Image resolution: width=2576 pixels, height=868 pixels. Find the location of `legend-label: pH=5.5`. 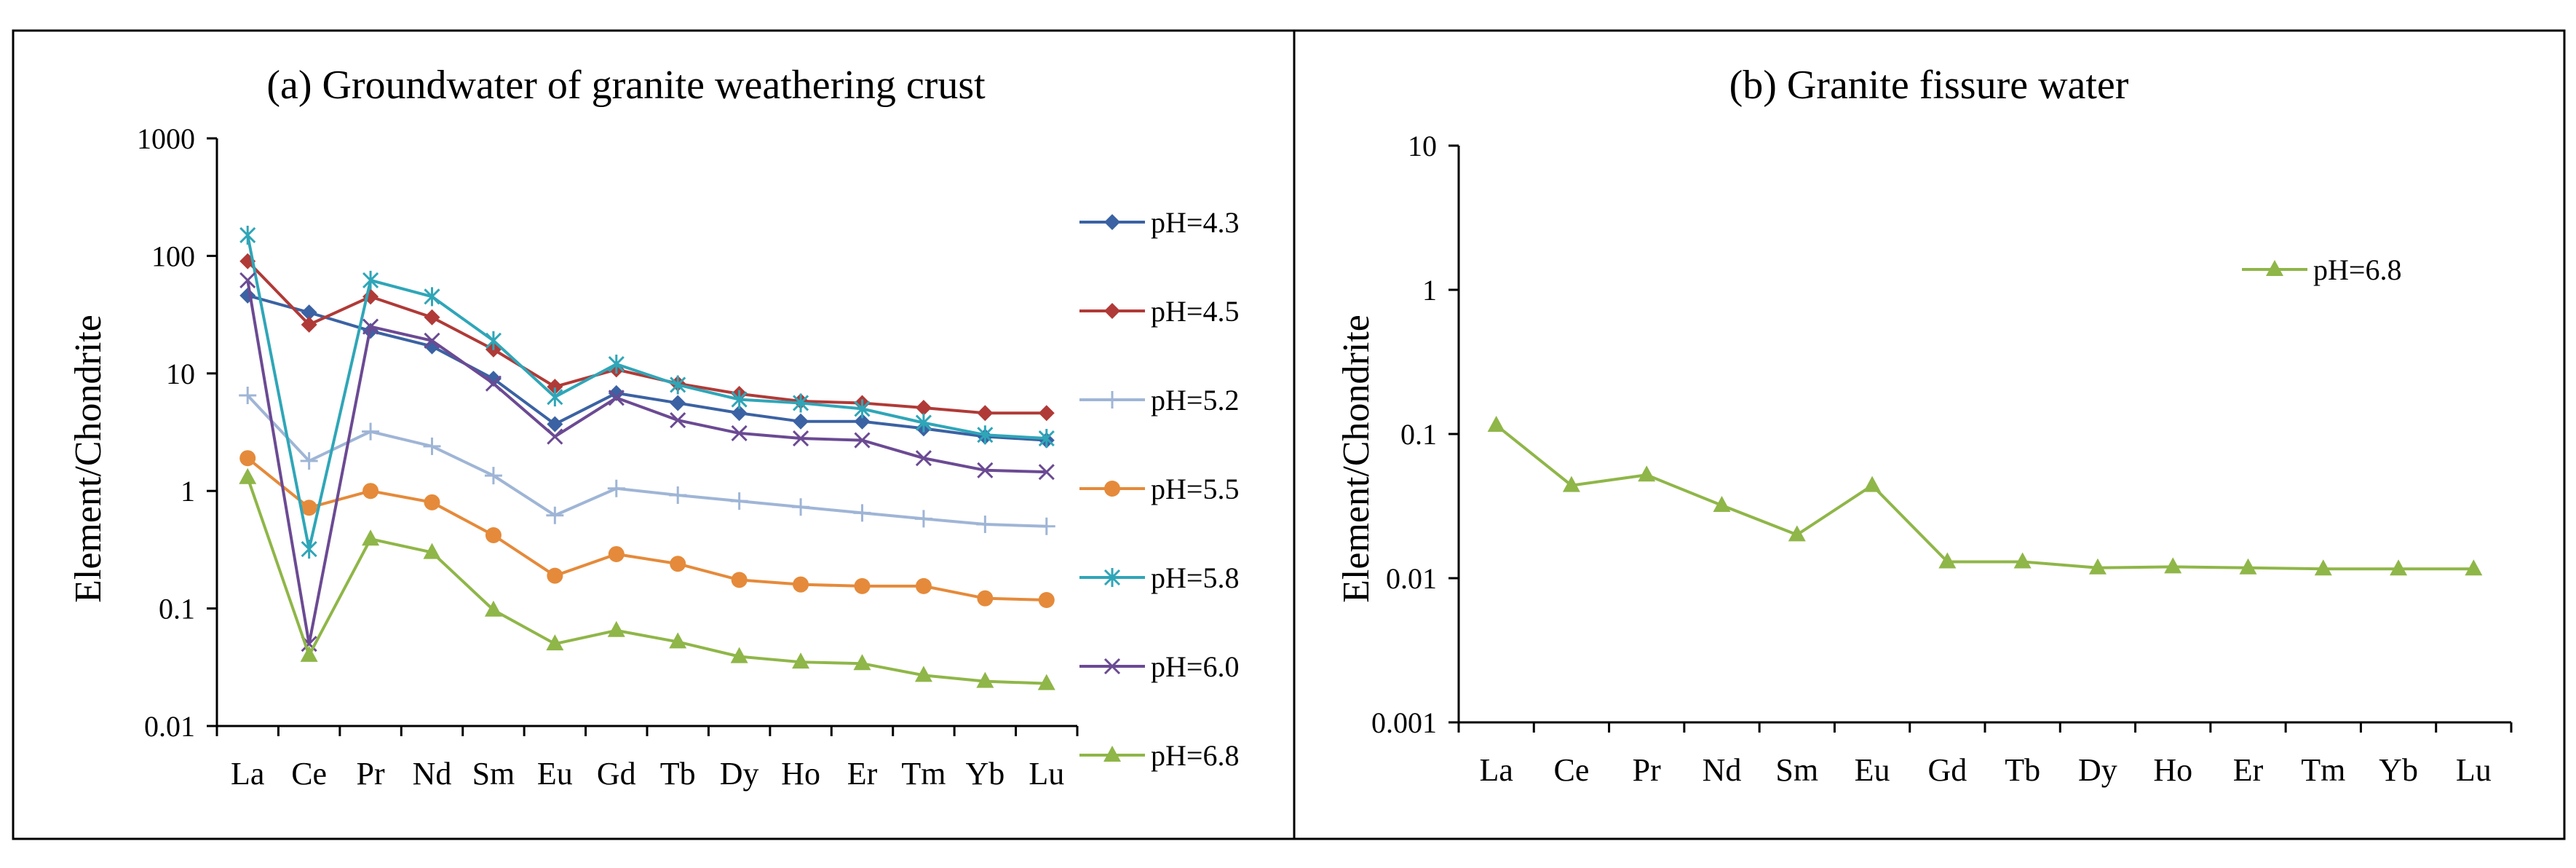

legend-label: pH=5.5 is located at coordinates (1195, 489).